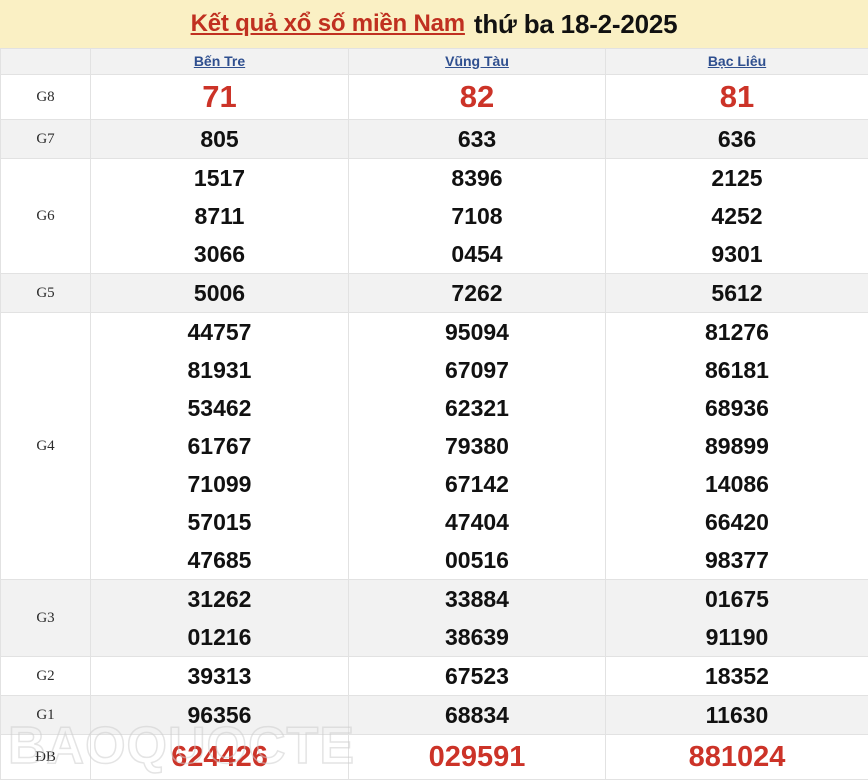  What do you see at coordinates (46, 139) in the screenshot?
I see `prize-label-cell: G7` at bounding box center [46, 139].